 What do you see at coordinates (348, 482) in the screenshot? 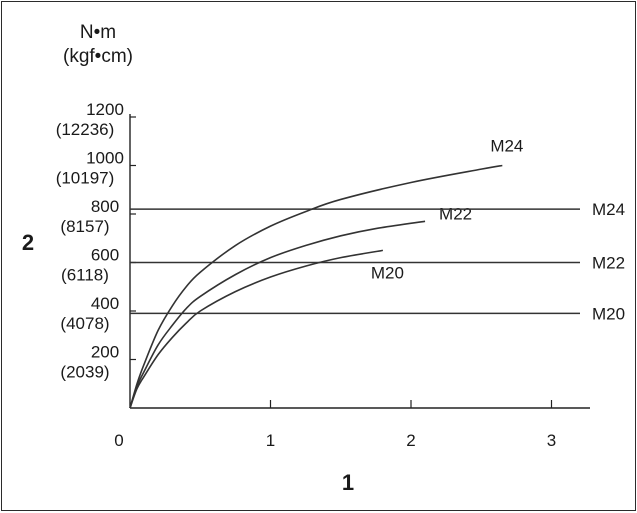
I see `x-axis-label: 1` at bounding box center [348, 482].